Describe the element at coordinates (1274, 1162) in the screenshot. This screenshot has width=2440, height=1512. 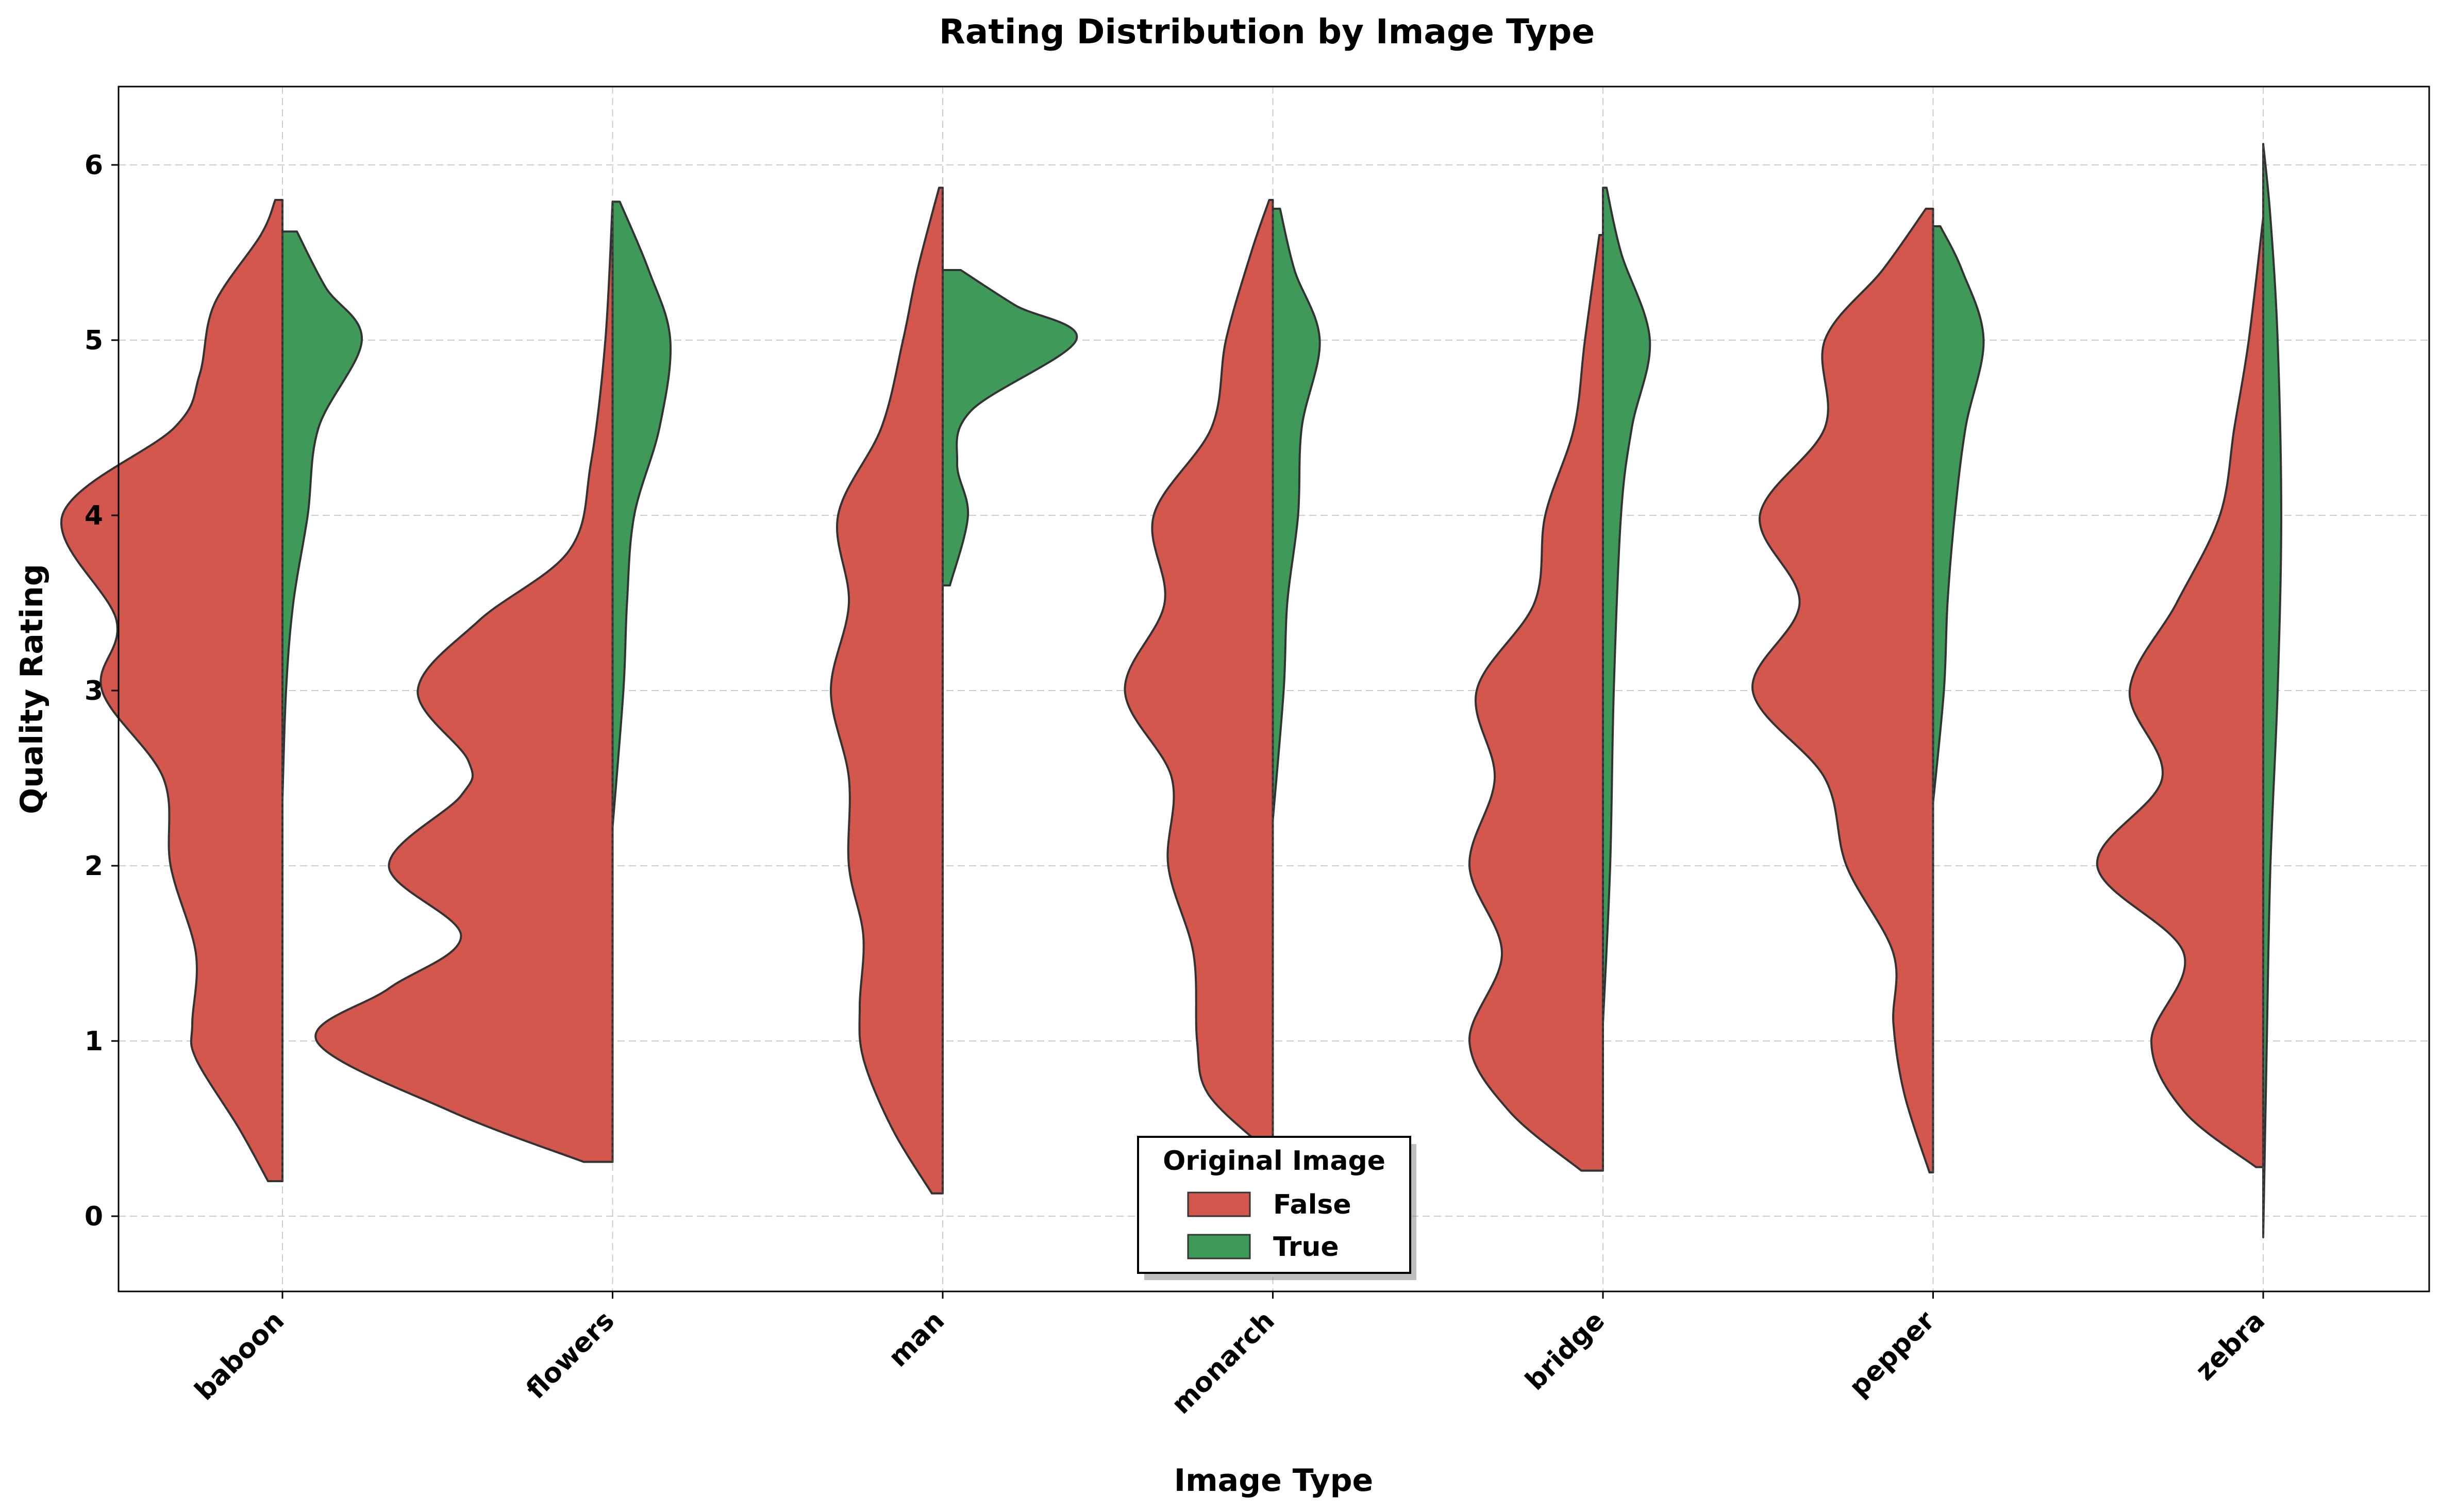
I see `legend-title: Original Image` at that location.